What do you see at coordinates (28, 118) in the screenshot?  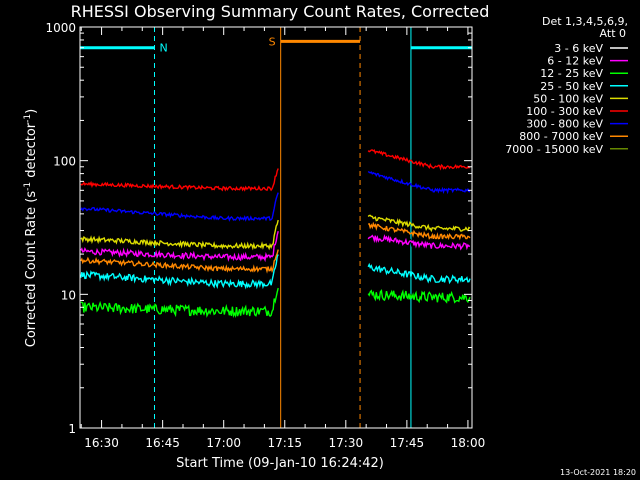 I see `y-axis-label-sup2: -1` at bounding box center [28, 118].